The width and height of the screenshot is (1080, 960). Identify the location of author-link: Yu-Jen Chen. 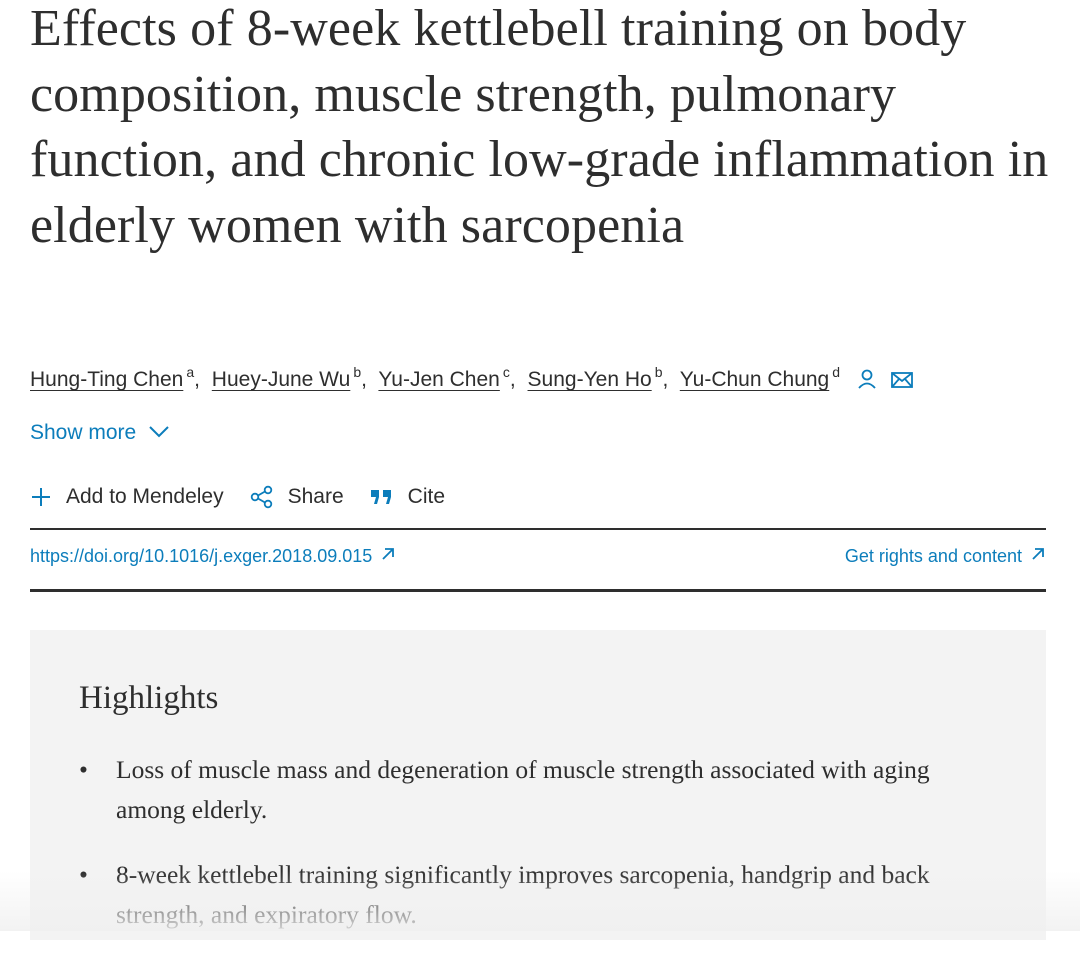
(439, 379).